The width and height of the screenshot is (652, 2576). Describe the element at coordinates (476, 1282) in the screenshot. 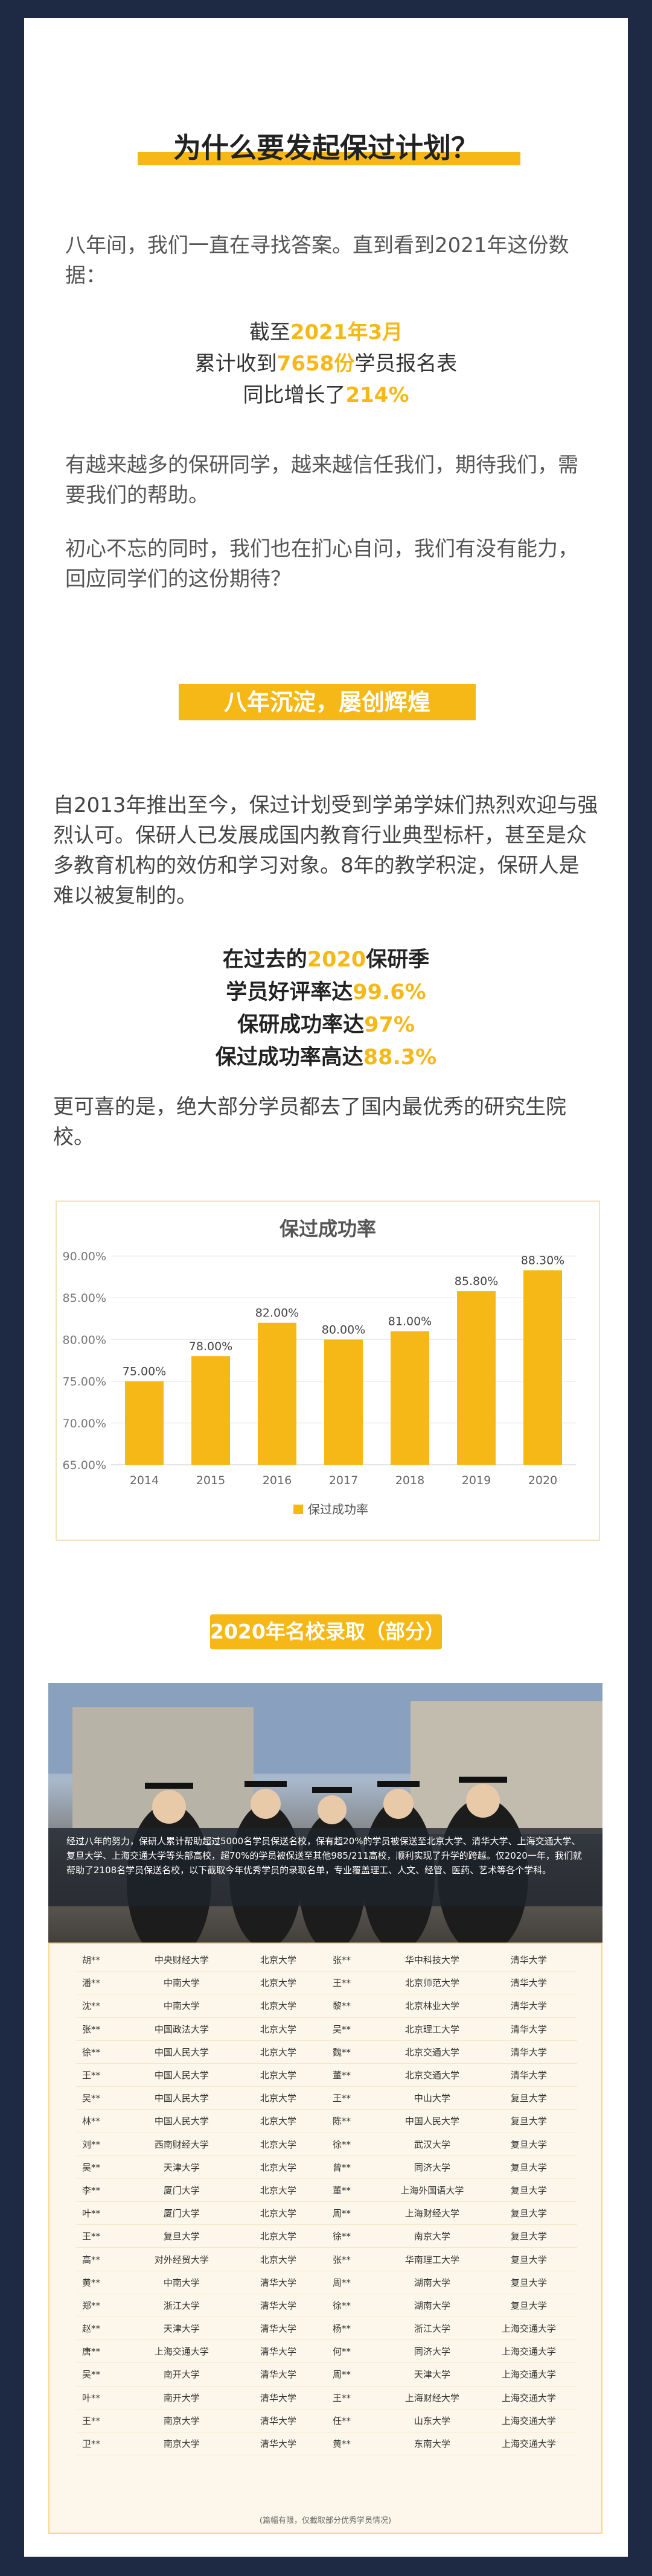

I see `bar-value-label: 85.80%` at that location.